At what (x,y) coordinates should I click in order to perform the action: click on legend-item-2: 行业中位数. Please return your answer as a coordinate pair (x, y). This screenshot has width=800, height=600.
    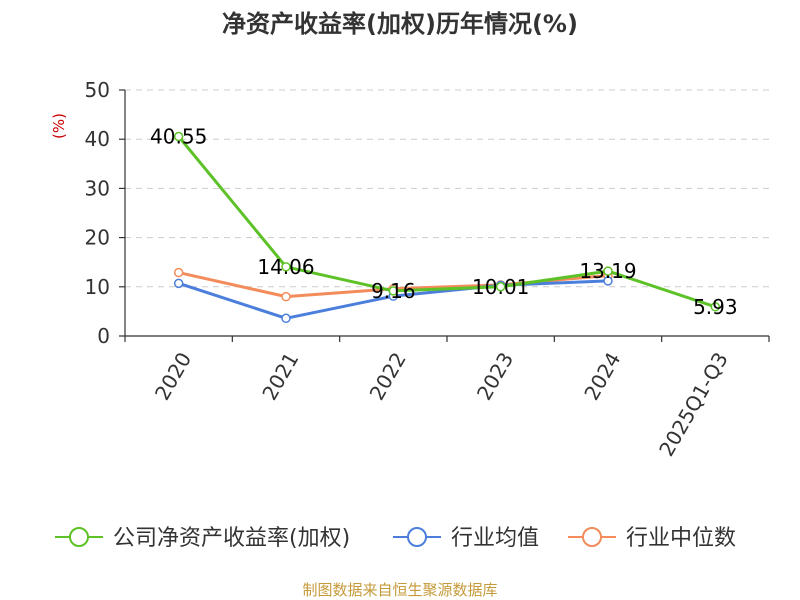
    Looking at the image, I should click on (652, 538).